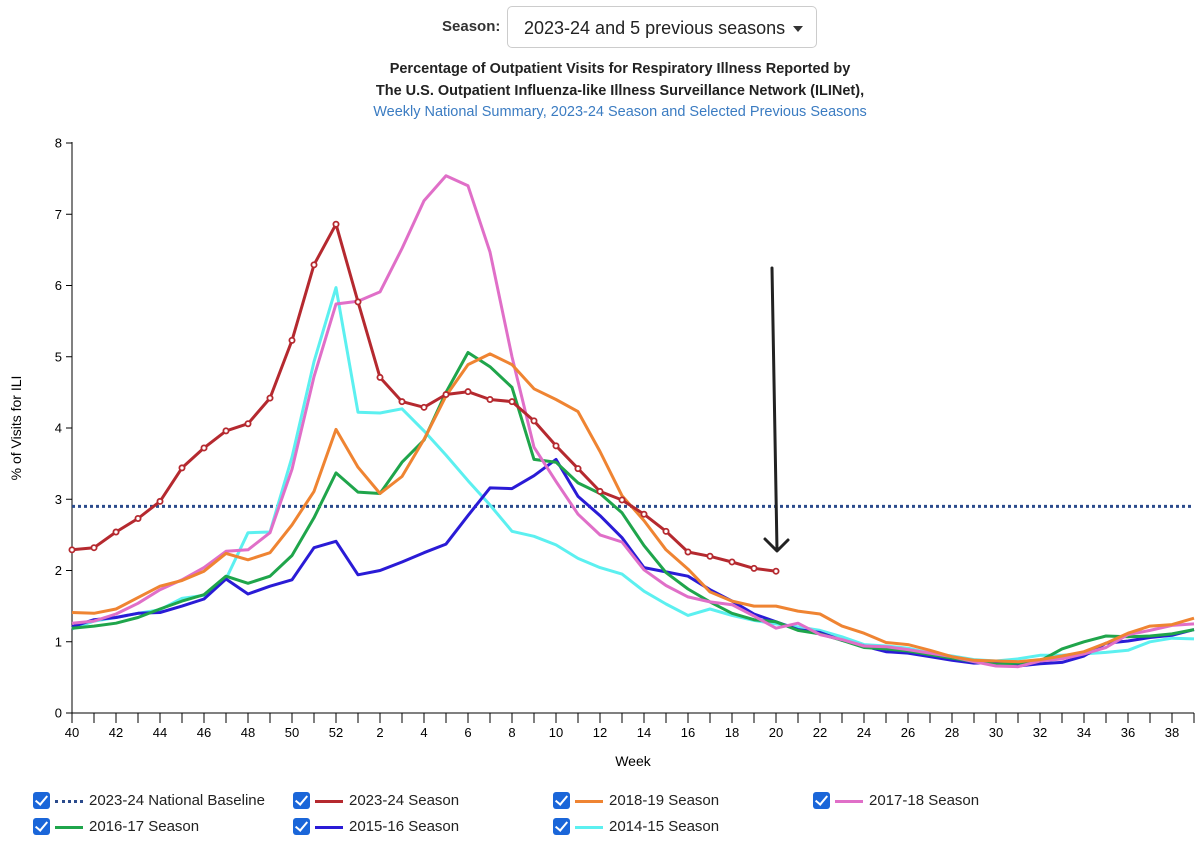  I want to click on x-tick-label: 32, so click(1040, 732).